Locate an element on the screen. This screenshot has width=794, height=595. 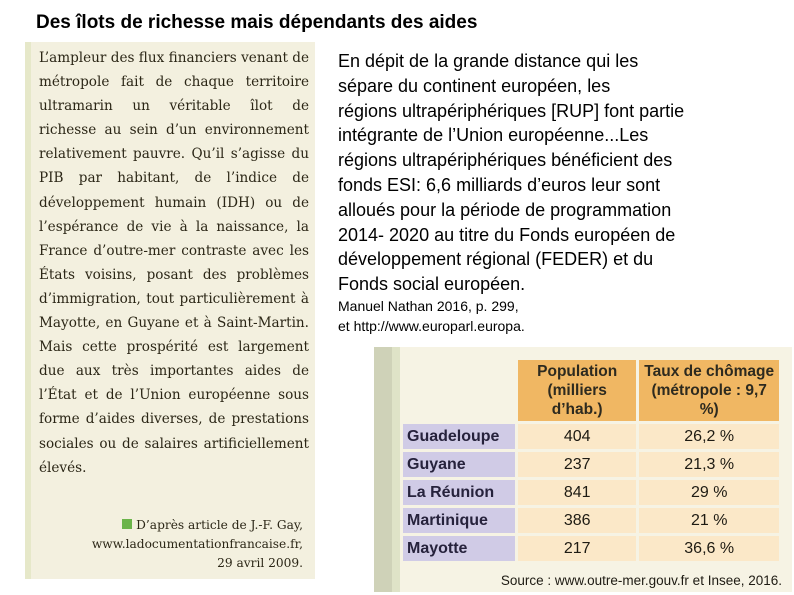
table-row: Guadeloupe 404 26,2 % is located at coordinates (591, 436).